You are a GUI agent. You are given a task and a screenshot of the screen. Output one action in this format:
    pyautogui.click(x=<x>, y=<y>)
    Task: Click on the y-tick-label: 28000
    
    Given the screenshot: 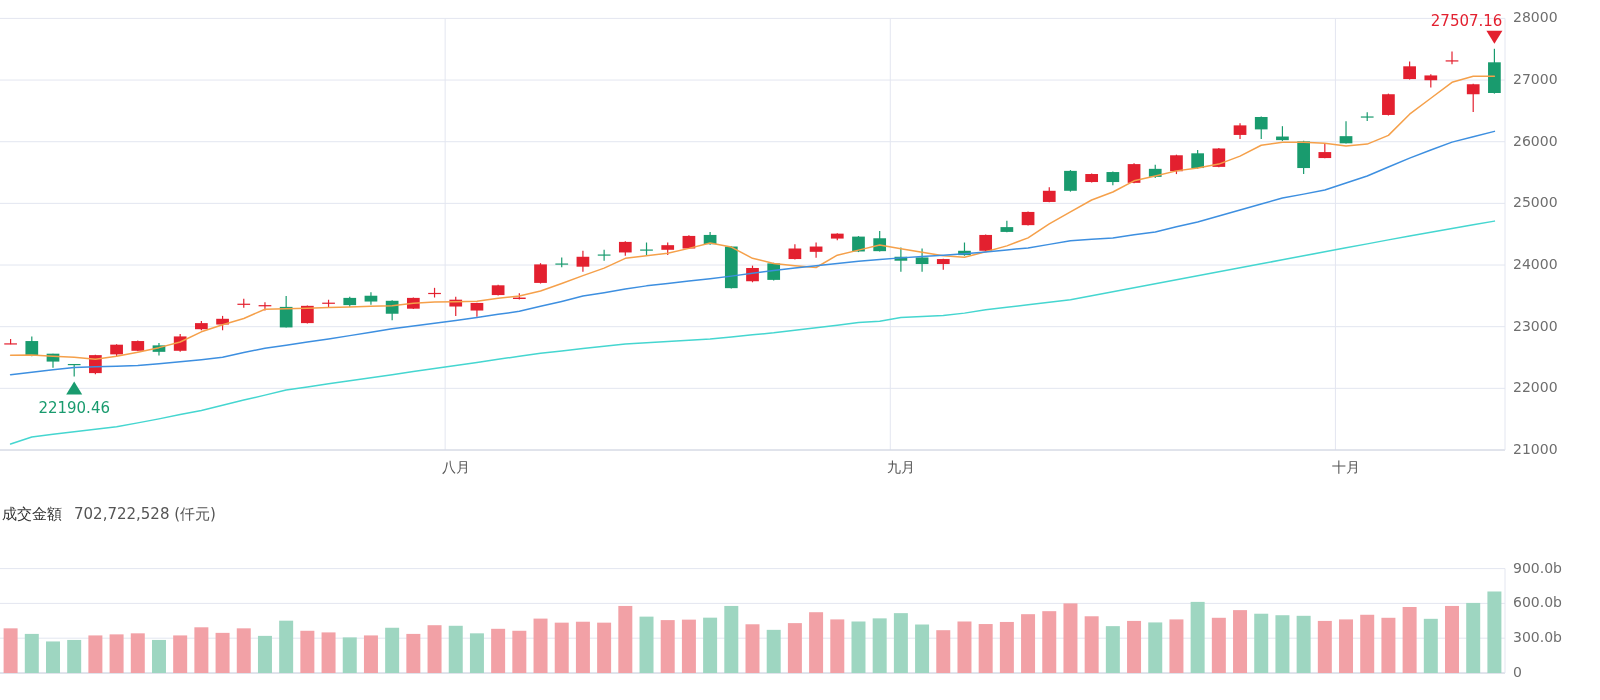 What is the action you would take?
    pyautogui.click(x=1535, y=17)
    